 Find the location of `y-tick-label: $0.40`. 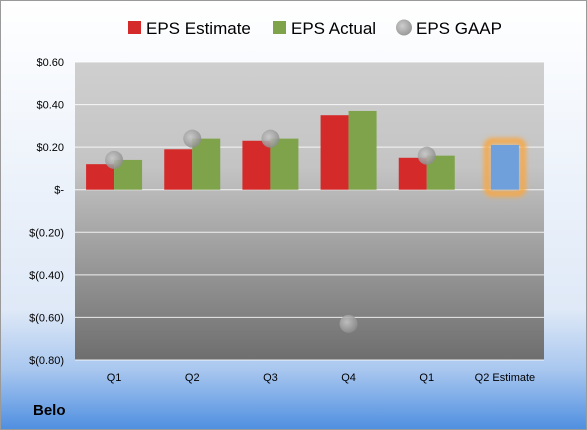

y-tick-label: $0.40 is located at coordinates (50, 106).